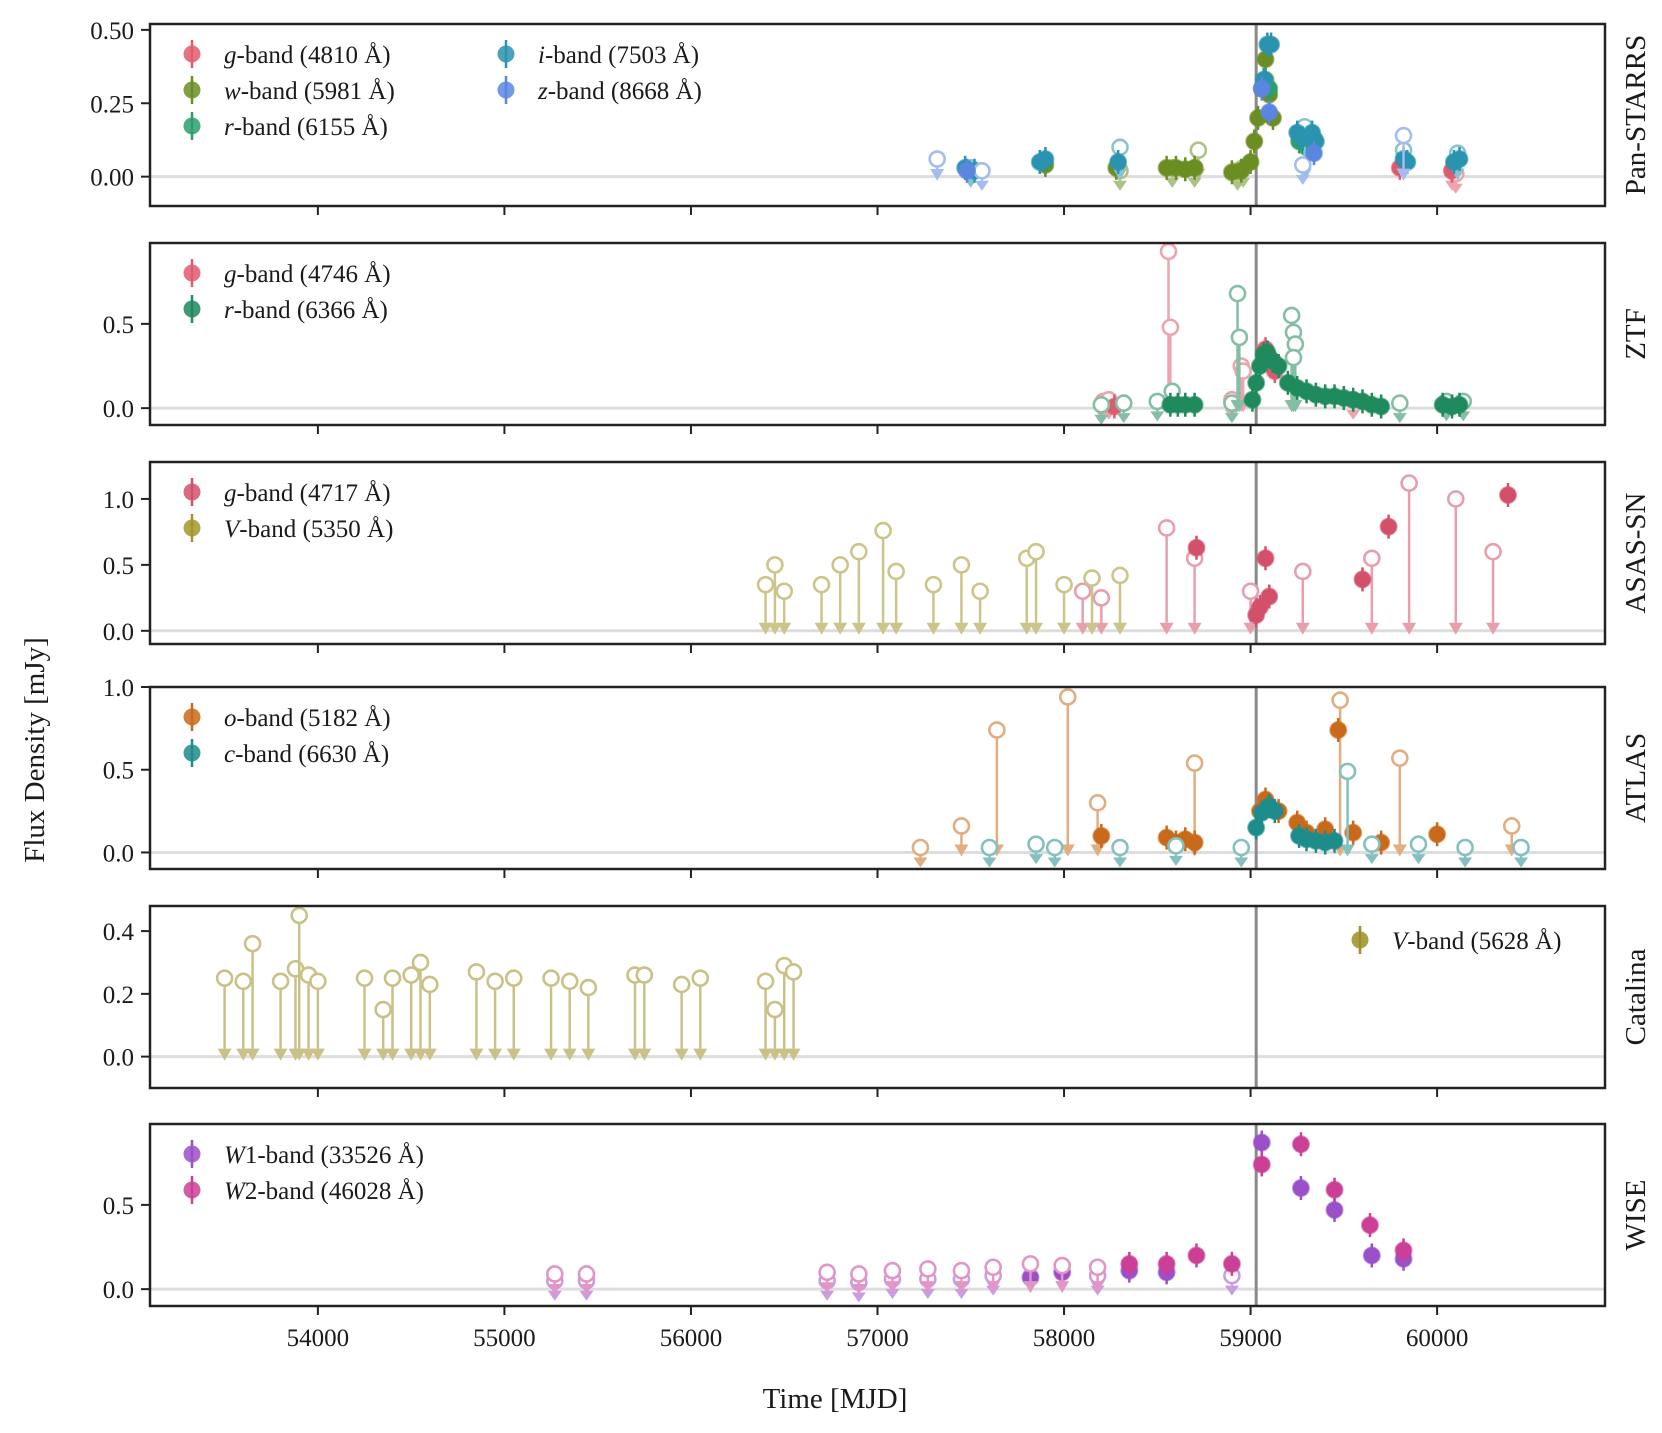  What do you see at coordinates (233, 529) in the screenshot?
I see `legend-band-symbol: V` at bounding box center [233, 529].